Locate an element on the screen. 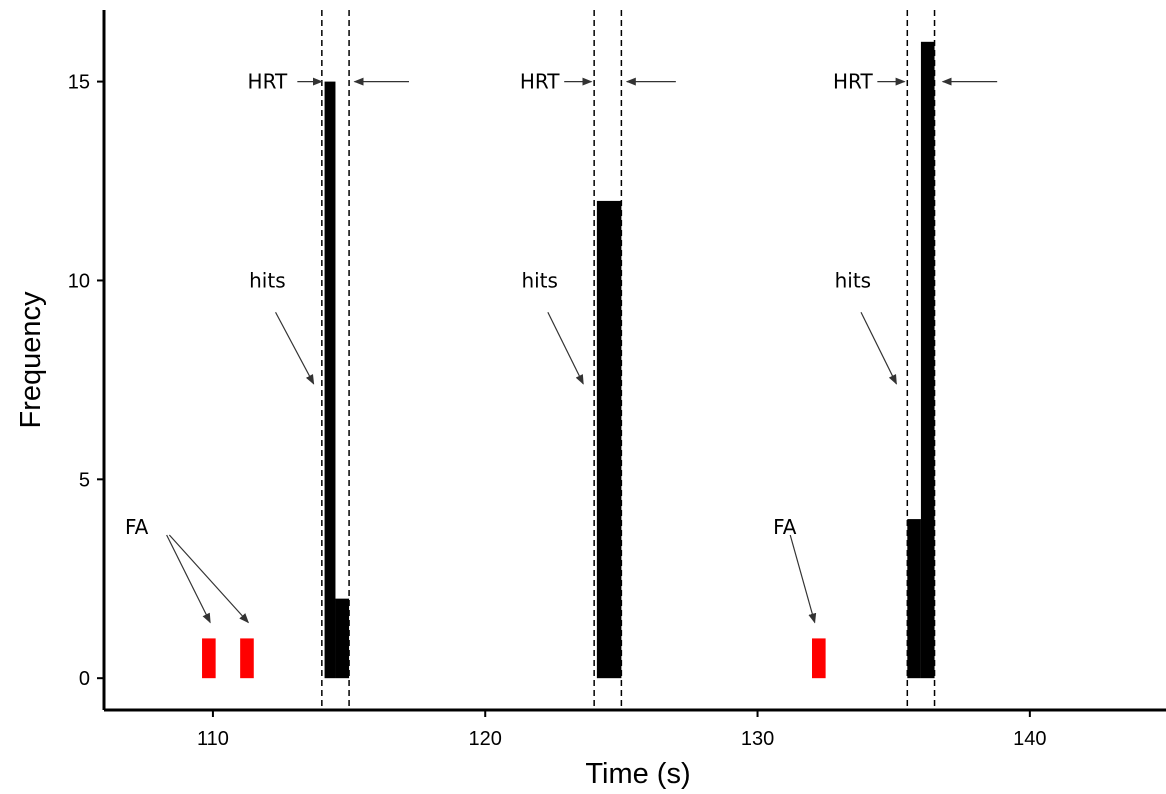 The width and height of the screenshot is (1166, 794). x-tick-label: 110 is located at coordinates (213, 739).